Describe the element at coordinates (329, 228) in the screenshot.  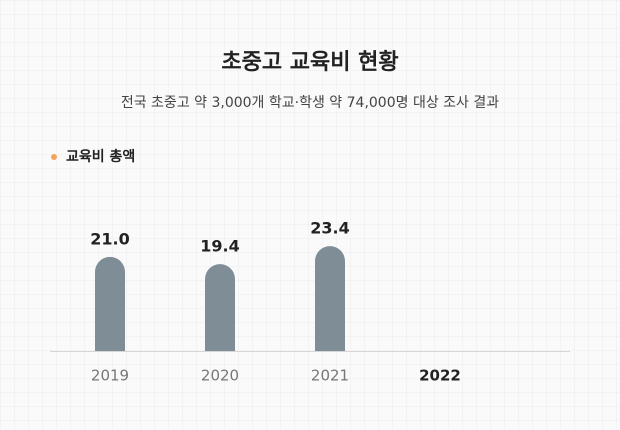
I see `value-label: 23.4` at that location.